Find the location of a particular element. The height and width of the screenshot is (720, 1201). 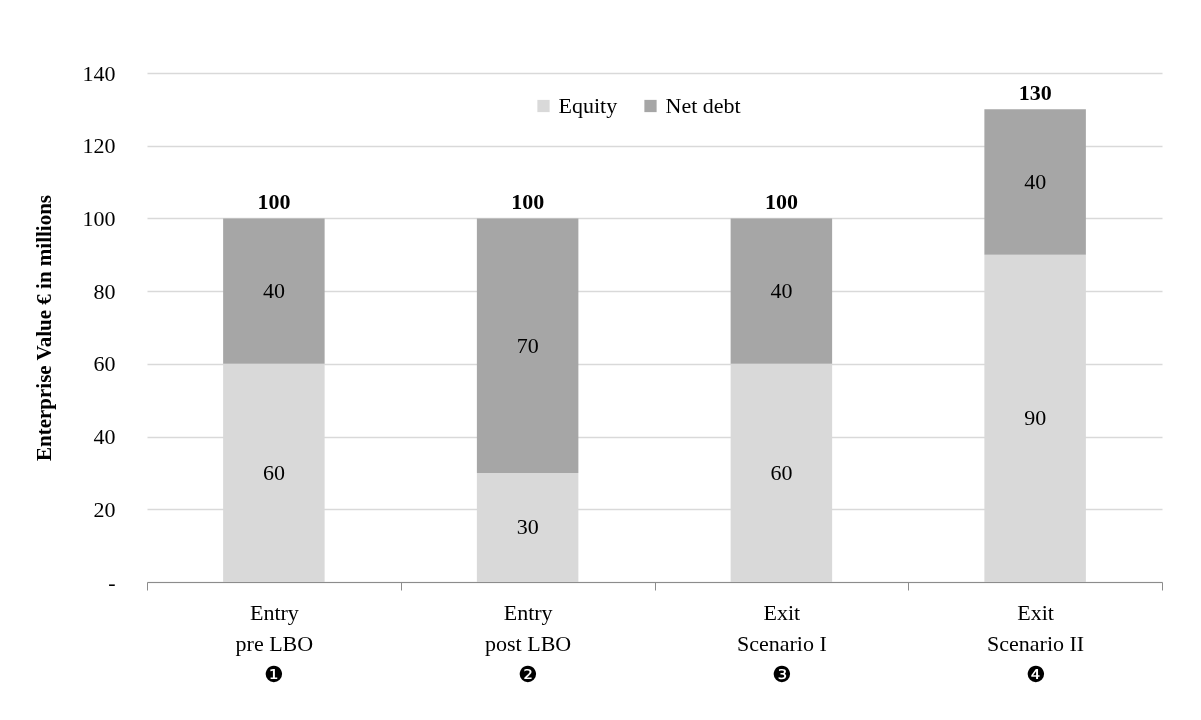

y-tick-label: - is located at coordinates (112, 582).